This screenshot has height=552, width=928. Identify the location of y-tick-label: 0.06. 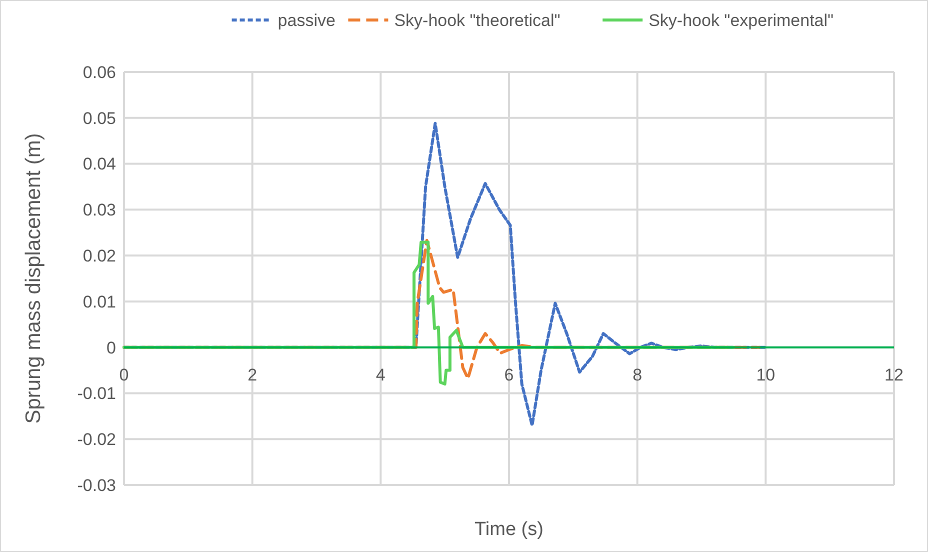
(99, 72).